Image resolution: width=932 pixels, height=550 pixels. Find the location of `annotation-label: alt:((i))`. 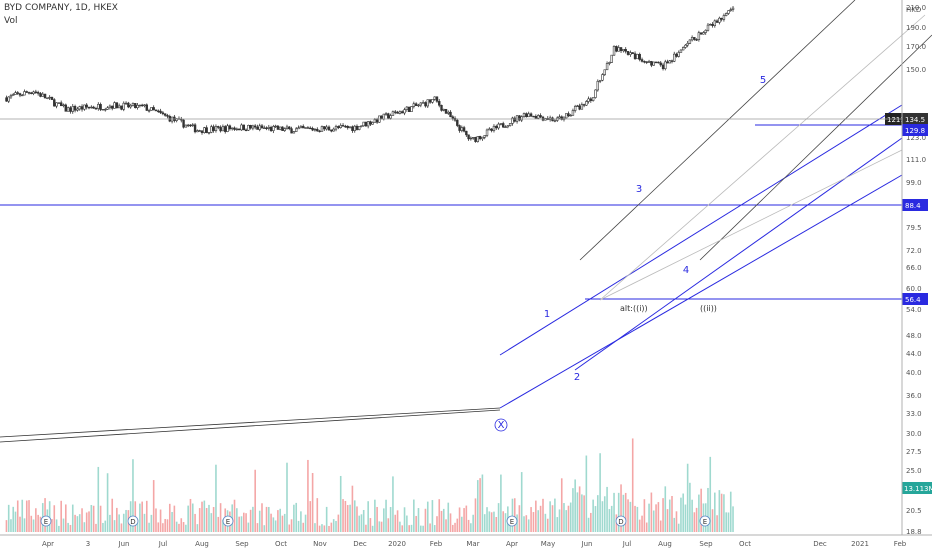

annotation-label: alt:((i)) is located at coordinates (634, 308).